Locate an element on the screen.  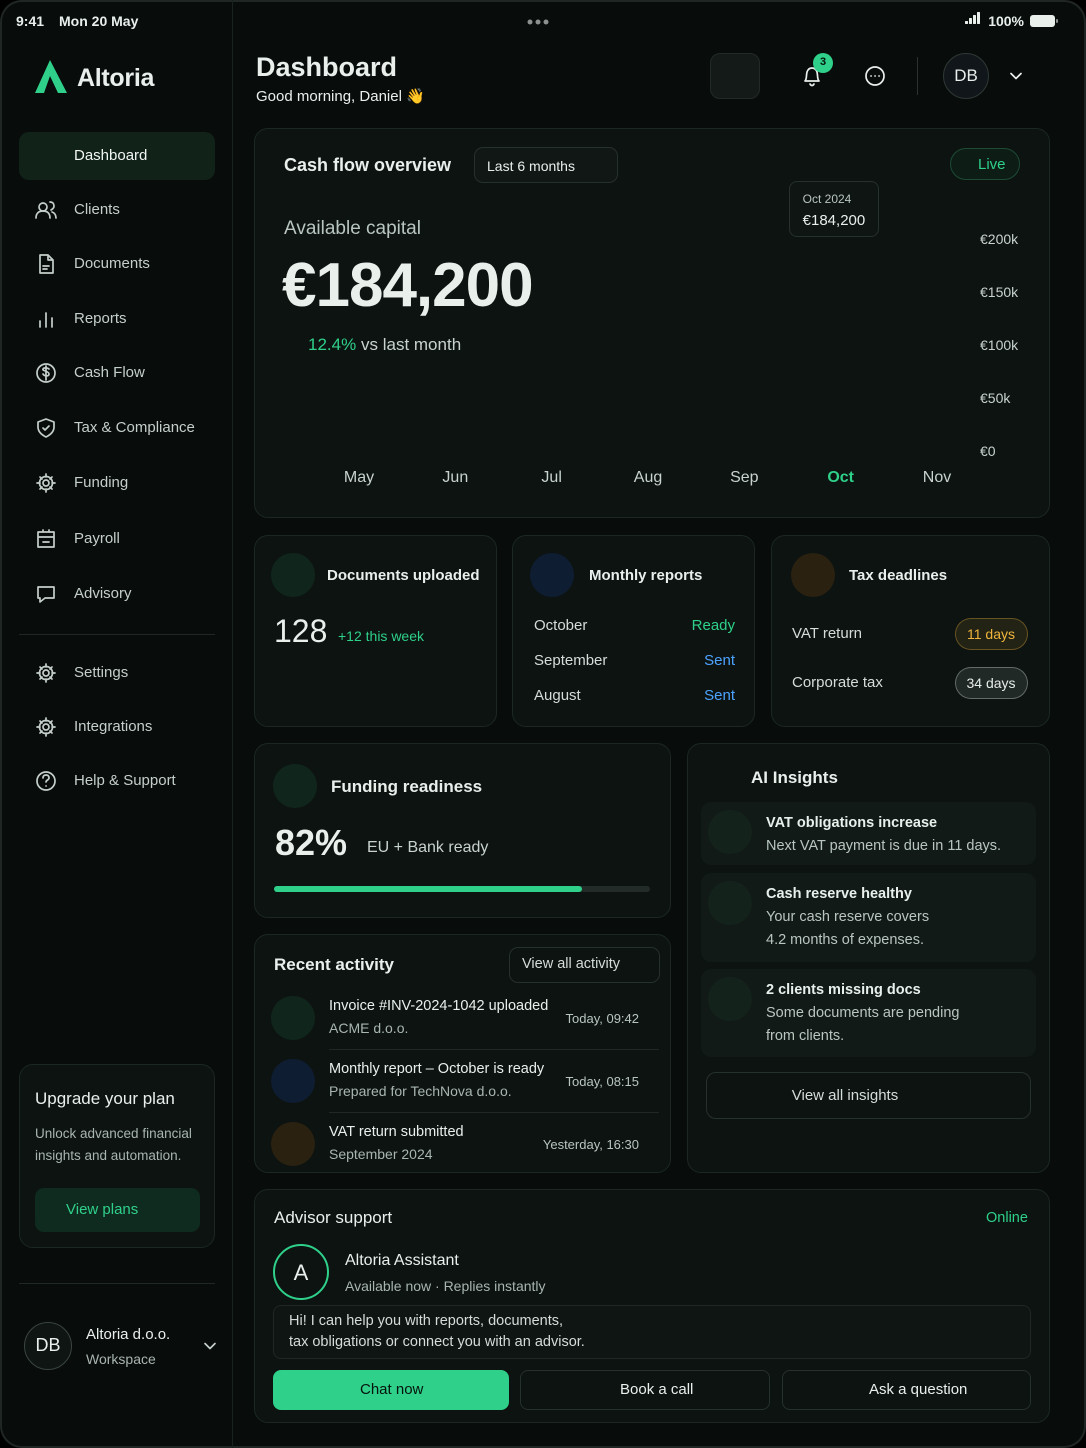
y-tick-label: €0 is located at coordinates (988, 450).